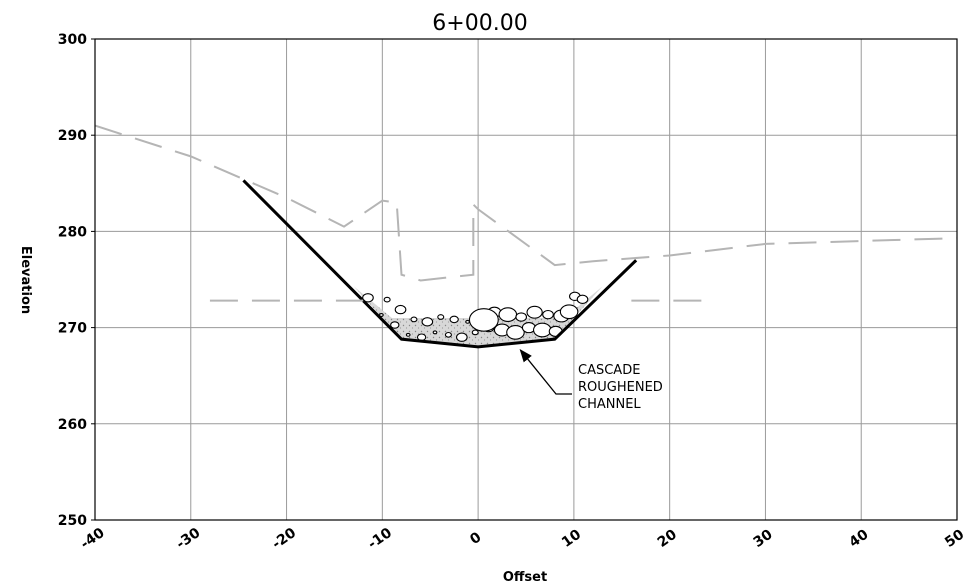 This screenshot has width=964, height=587. I want to click on y-tick-label: 250, so click(72, 521).